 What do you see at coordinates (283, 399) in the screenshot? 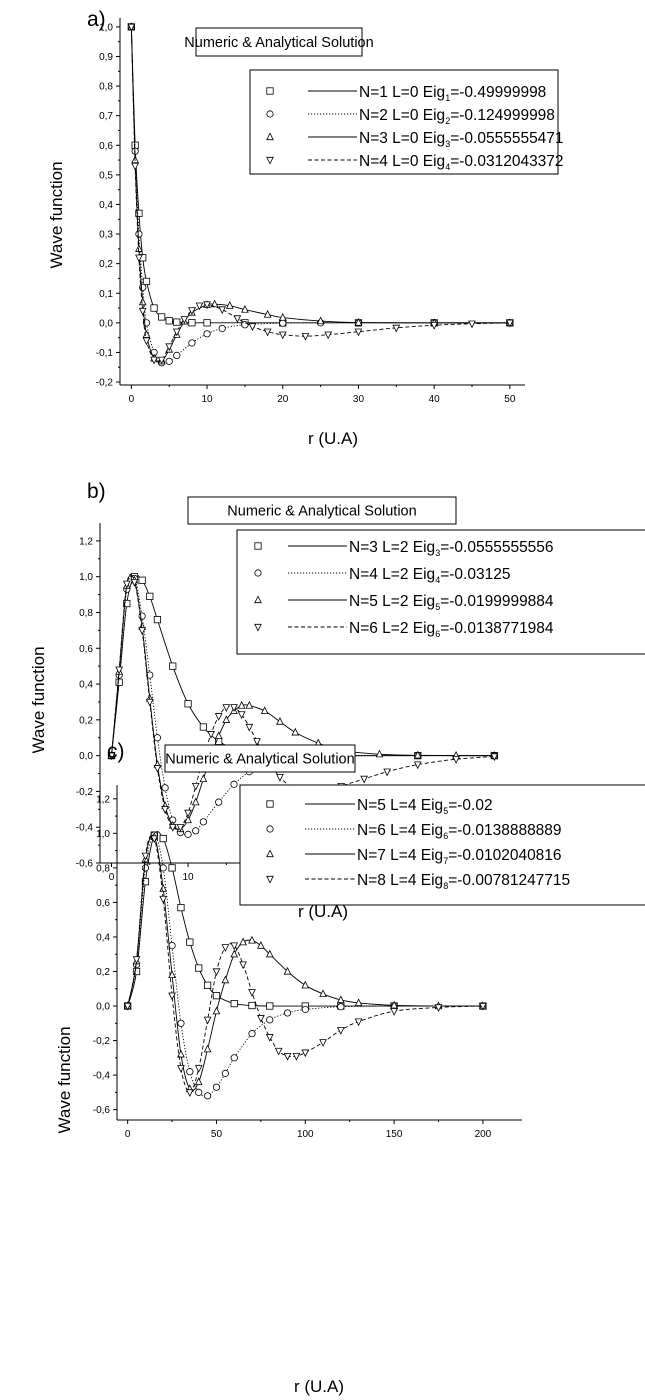
I see `x-tick-label: 20` at bounding box center [283, 399].